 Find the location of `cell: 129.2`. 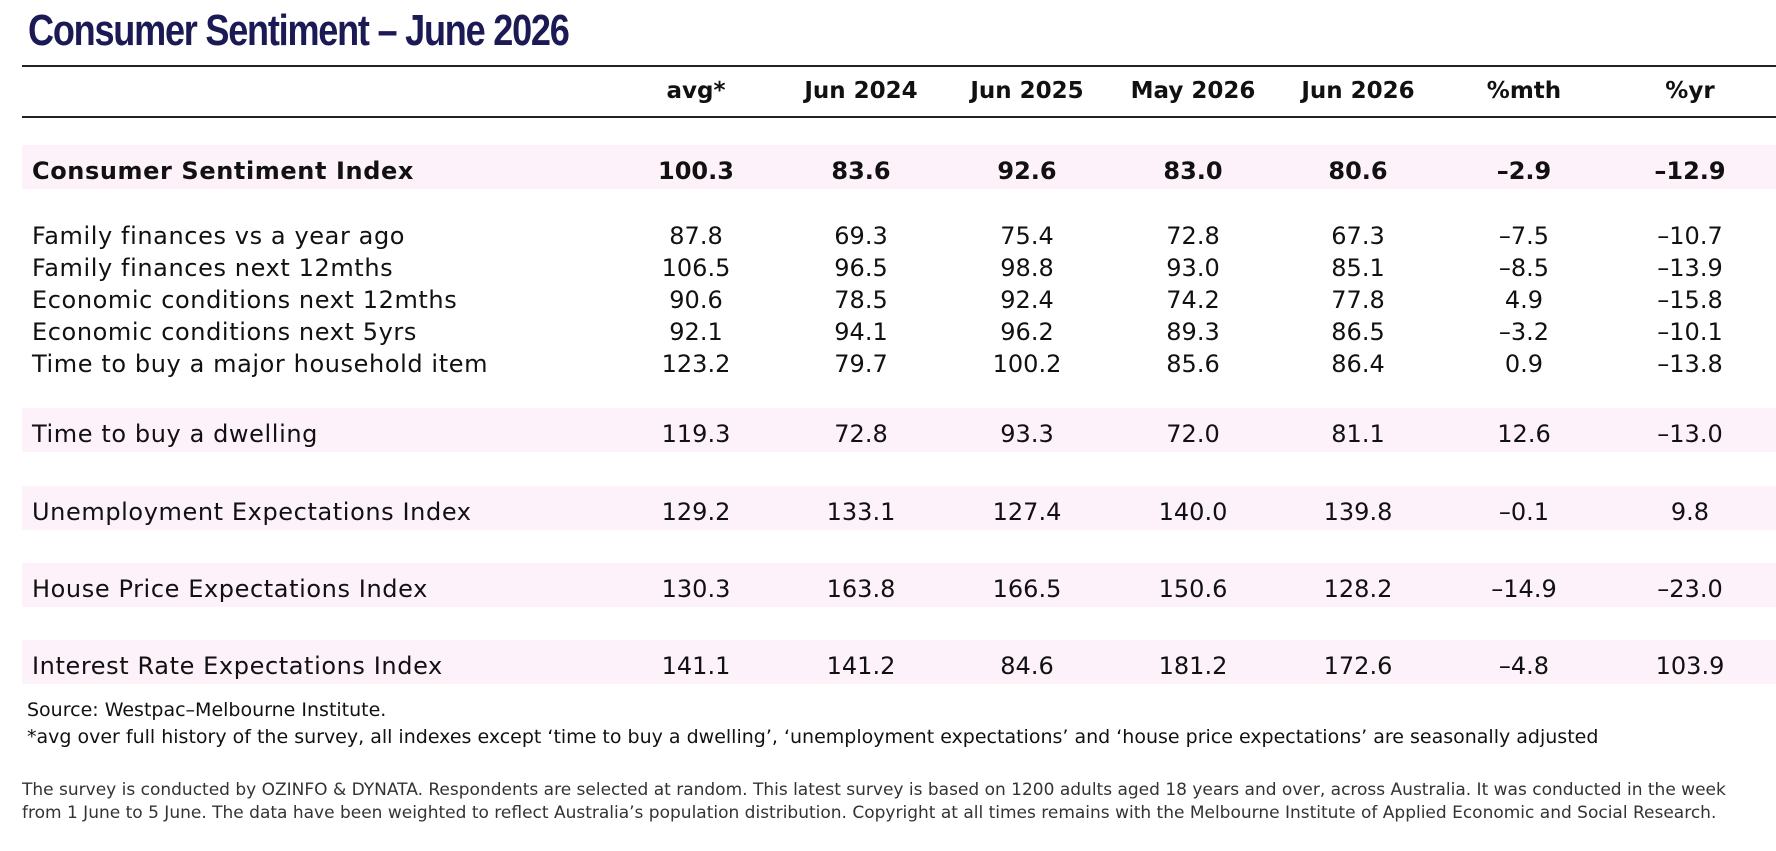

cell: 129.2 is located at coordinates (696, 512).